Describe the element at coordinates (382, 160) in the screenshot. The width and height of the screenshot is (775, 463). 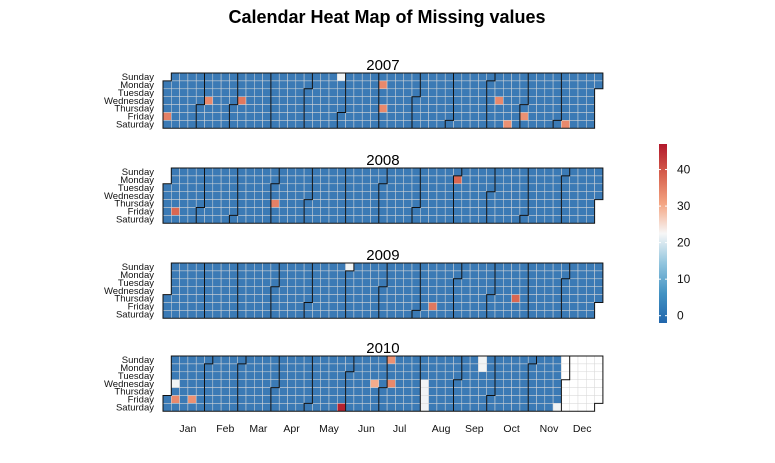
I see `year-label-2008: 2008` at that location.